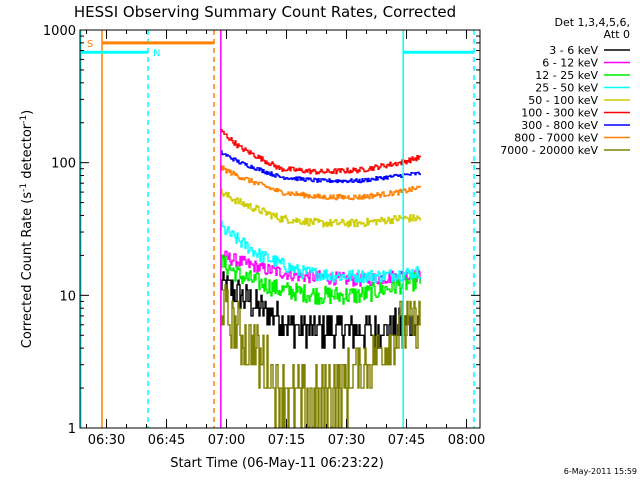  Describe the element at coordinates (566, 75) in the screenshot. I see `legend-label-2: 12 - 25 keV` at that location.